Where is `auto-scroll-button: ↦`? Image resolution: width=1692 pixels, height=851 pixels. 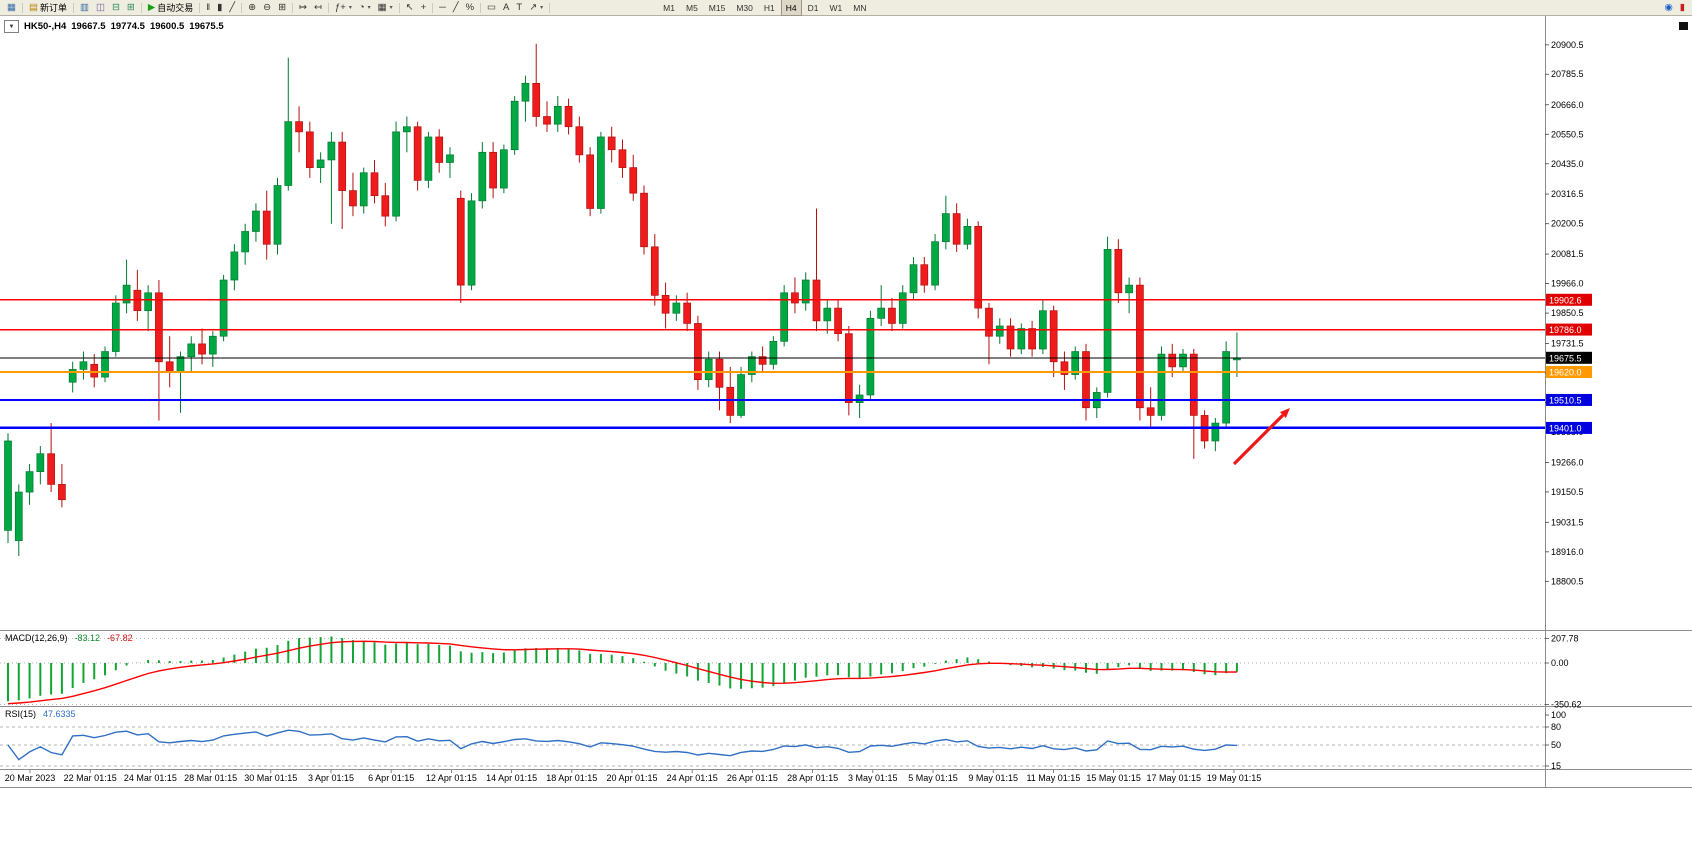
auto-scroll-button: ↦ is located at coordinates (303, 7).